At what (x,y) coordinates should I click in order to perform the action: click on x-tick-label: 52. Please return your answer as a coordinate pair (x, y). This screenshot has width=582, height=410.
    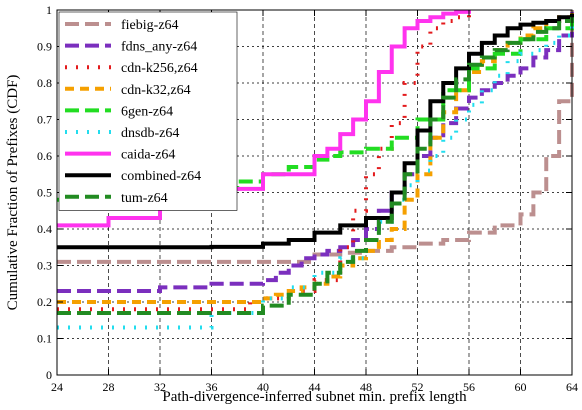
    Looking at the image, I should click on (418, 387).